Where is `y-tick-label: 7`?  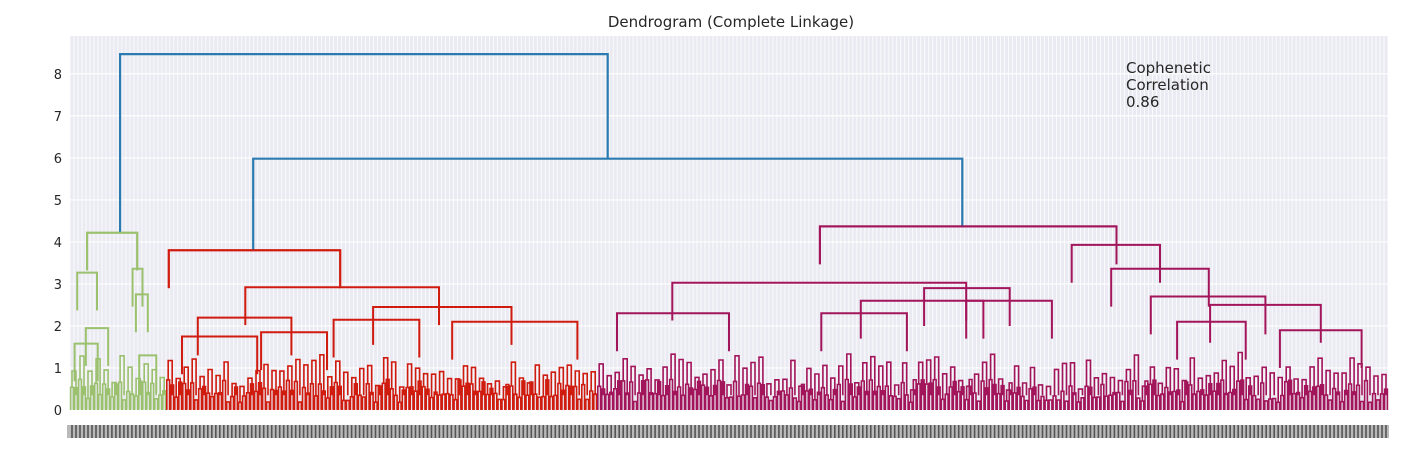
y-tick-label: 7 is located at coordinates (58, 117).